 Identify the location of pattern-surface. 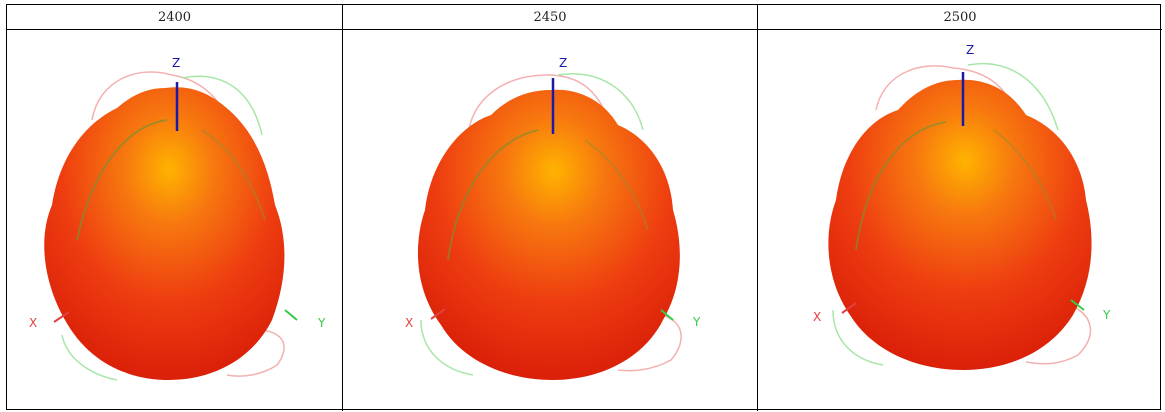
(164, 233).